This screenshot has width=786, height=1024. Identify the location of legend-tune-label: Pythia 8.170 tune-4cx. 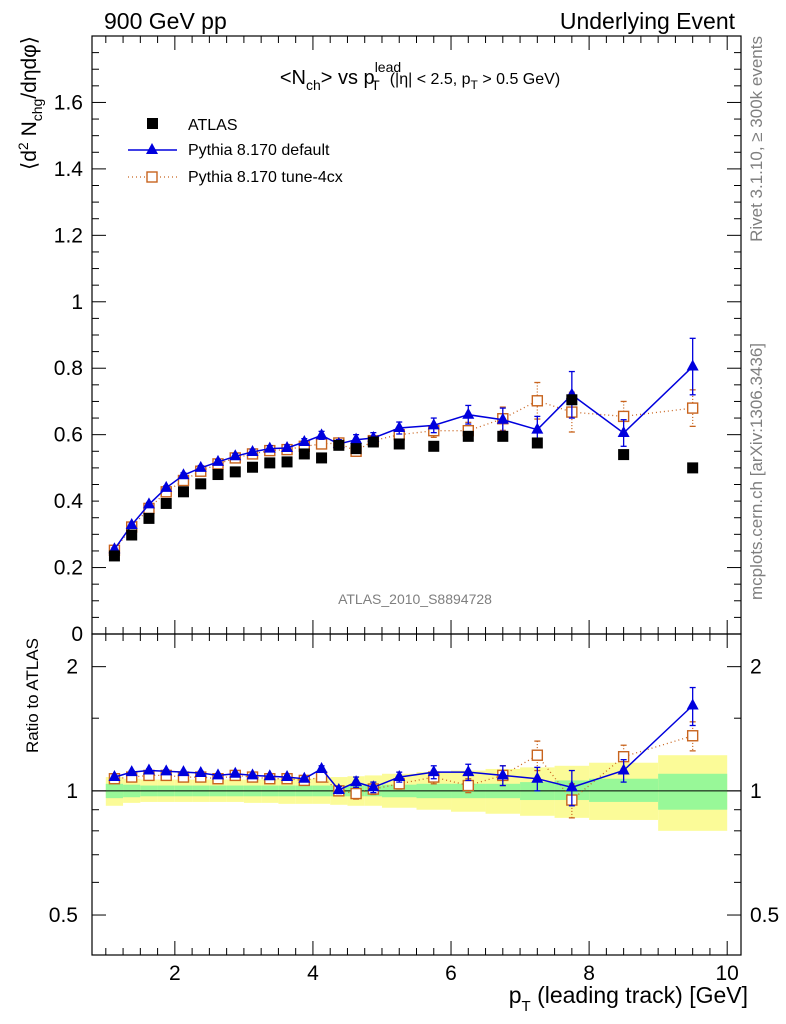
(265, 177).